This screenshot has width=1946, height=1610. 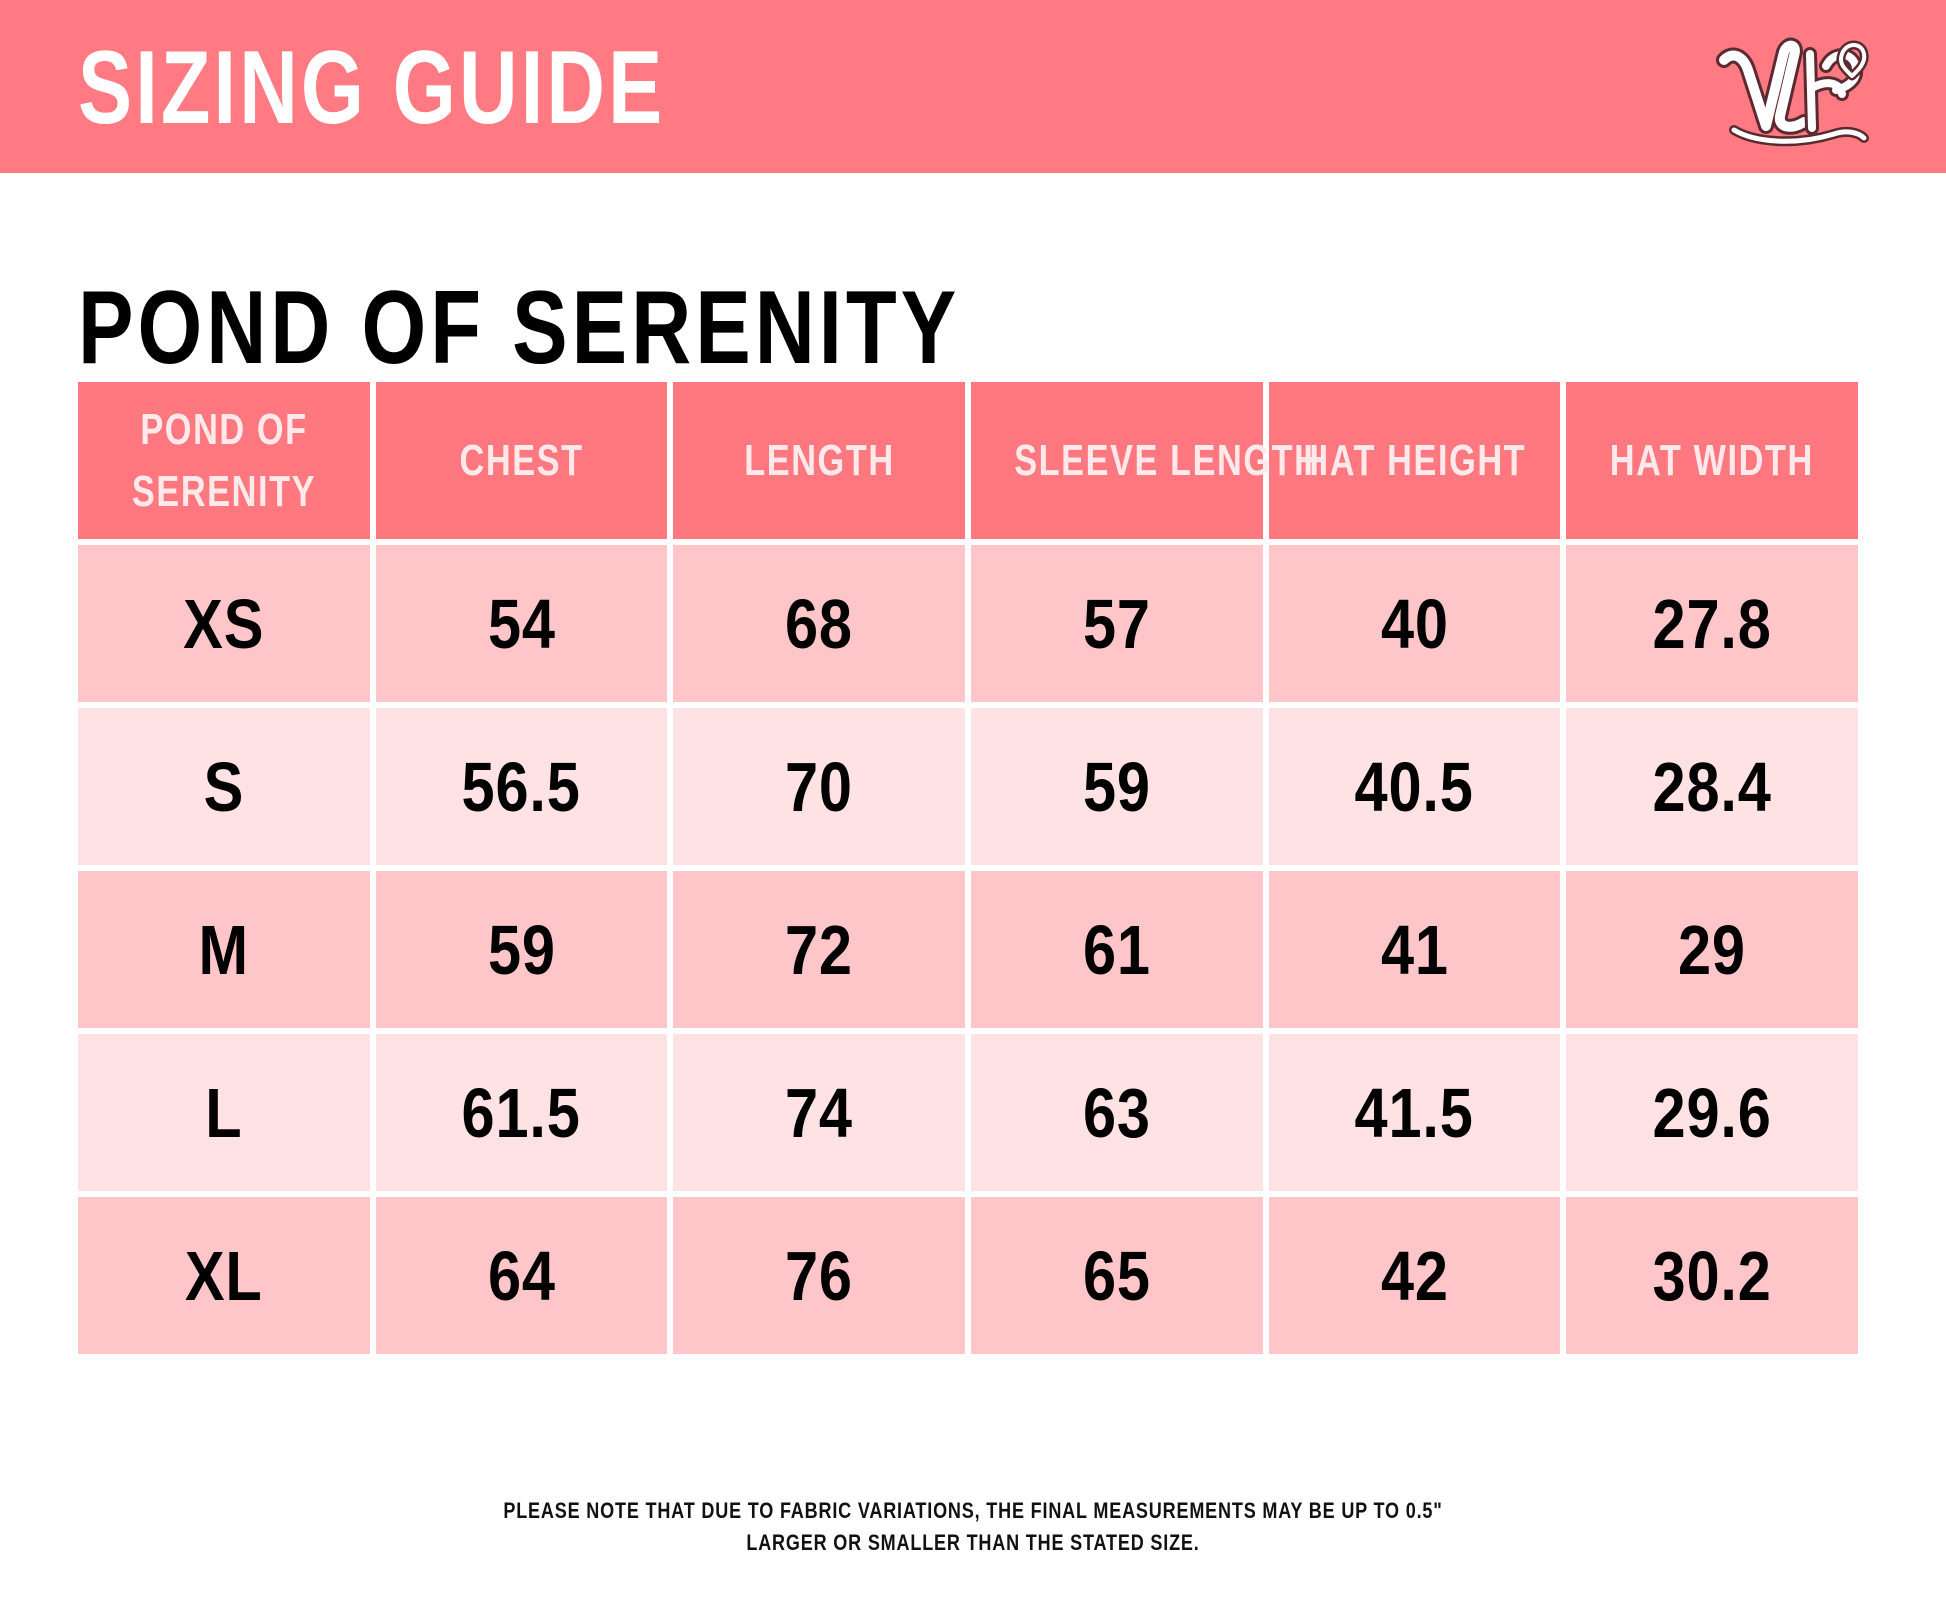 What do you see at coordinates (968, 1275) in the screenshot?
I see `table-row: XL 64 76 65 42 30.2` at bounding box center [968, 1275].